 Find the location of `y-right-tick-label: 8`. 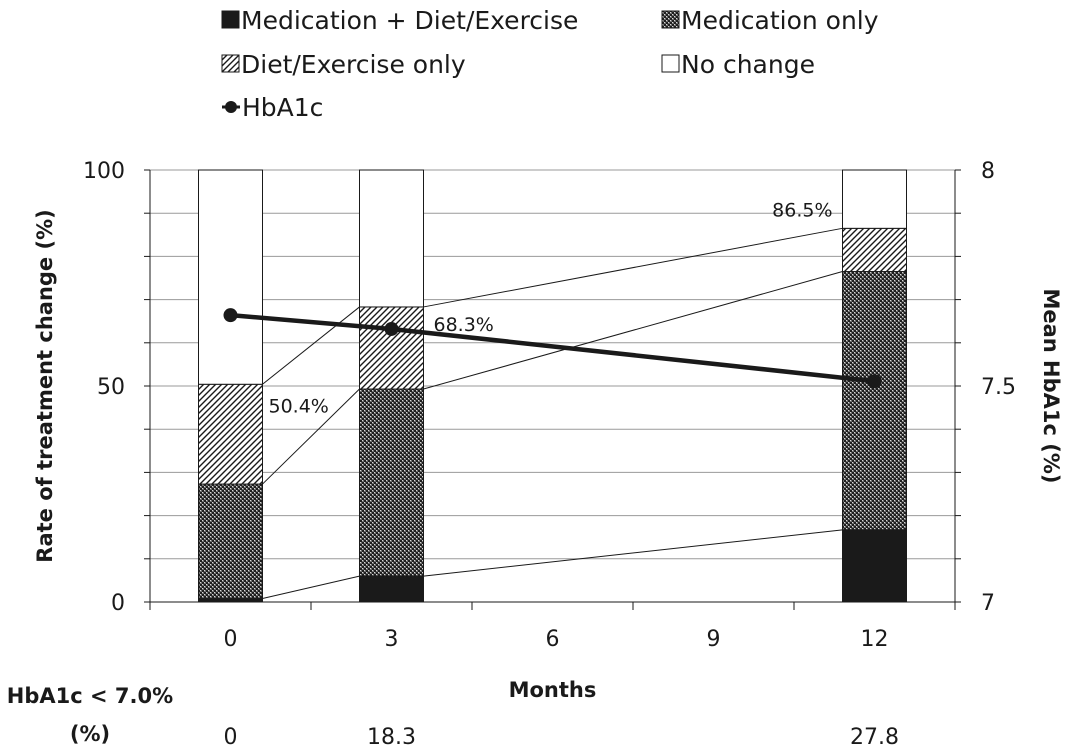

y-right-tick-label: 8 is located at coordinates (988, 171).